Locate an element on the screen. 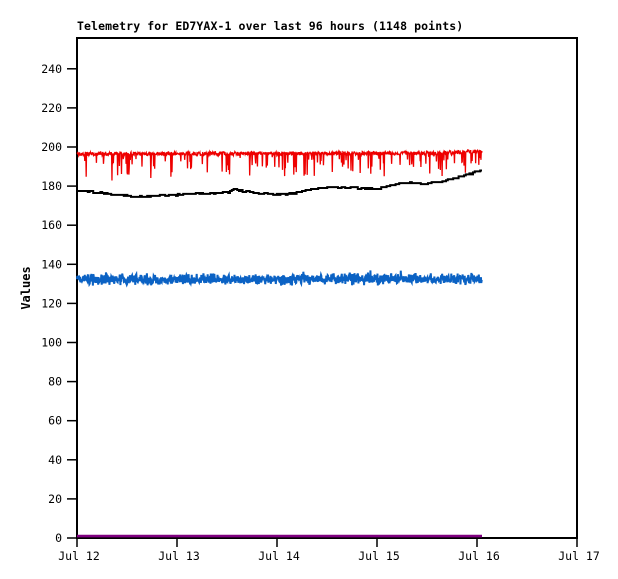 This screenshot has width=618, height=579. series-blue-noisy-band-series is located at coordinates (279, 279).